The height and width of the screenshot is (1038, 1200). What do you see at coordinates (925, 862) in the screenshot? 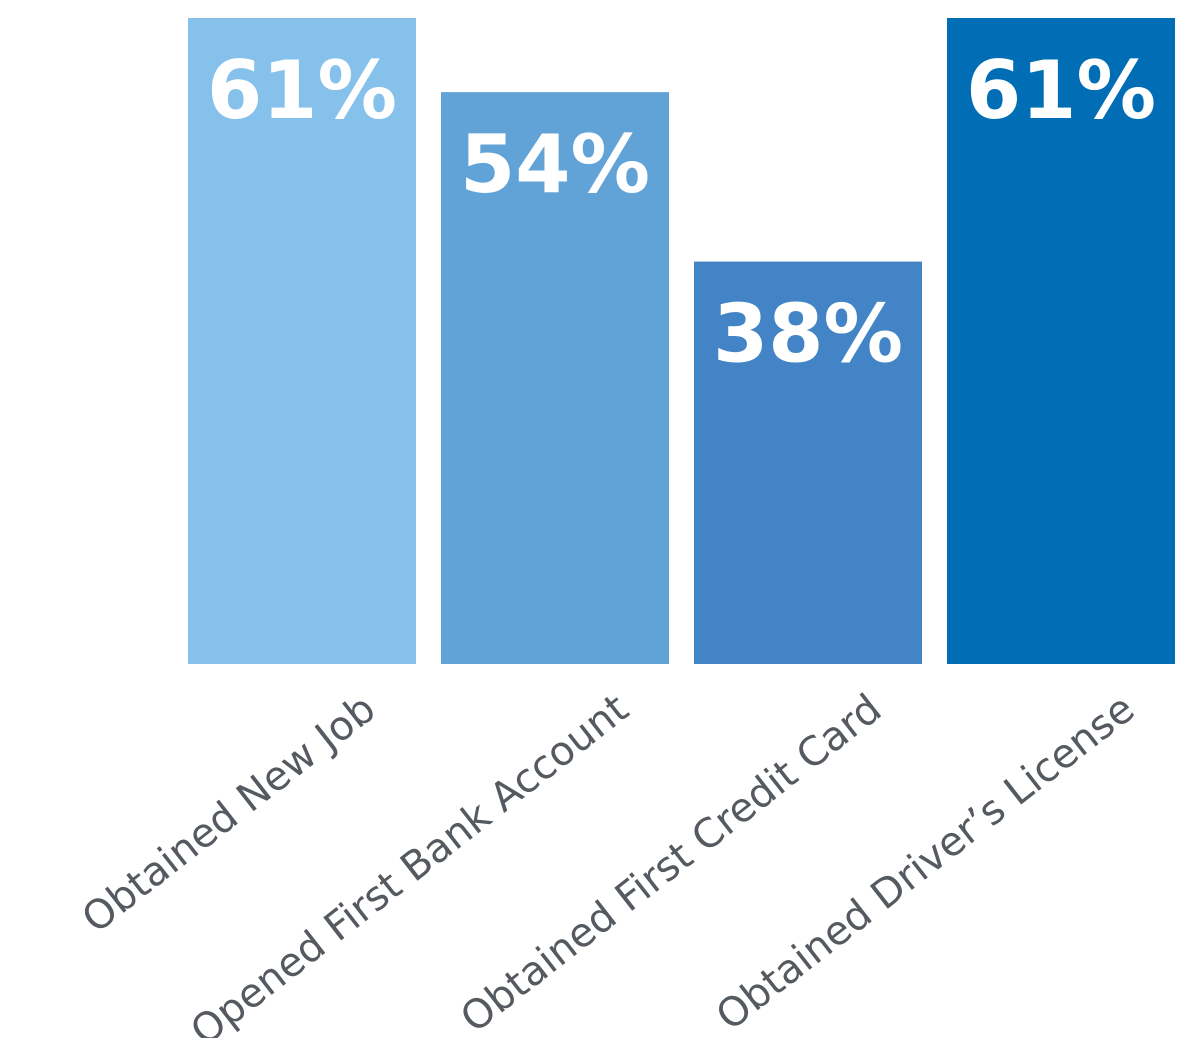
I see `category-label: Obtained Driver’s License` at bounding box center [925, 862].